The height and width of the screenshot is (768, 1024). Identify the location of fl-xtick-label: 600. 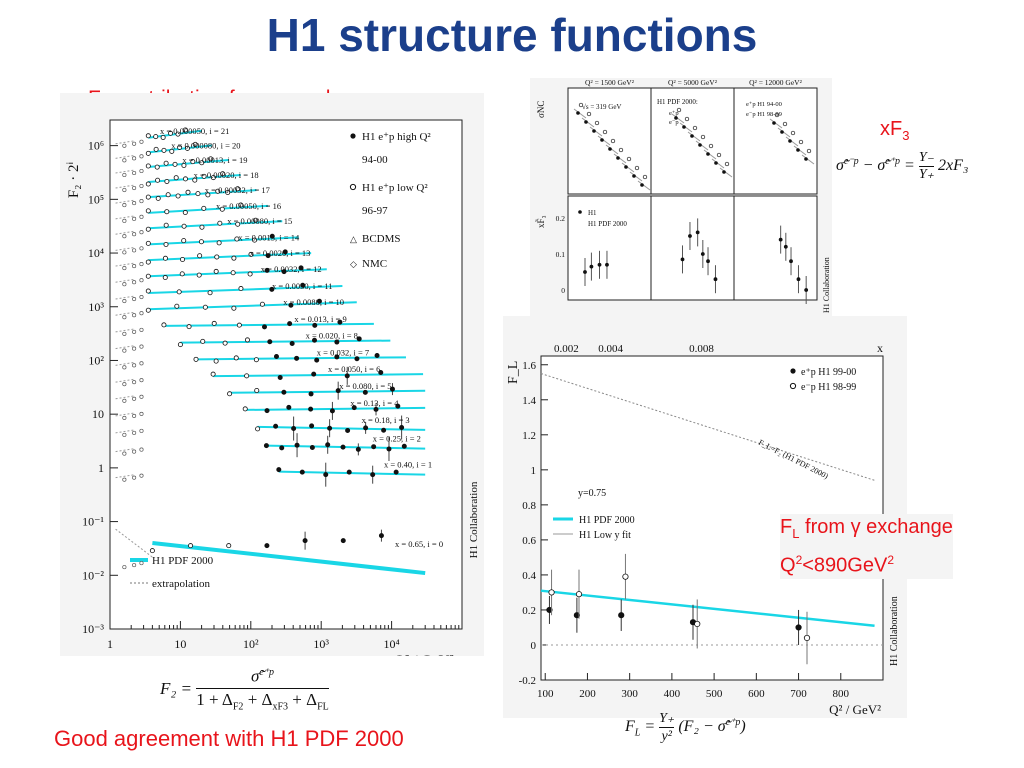
(756, 694).